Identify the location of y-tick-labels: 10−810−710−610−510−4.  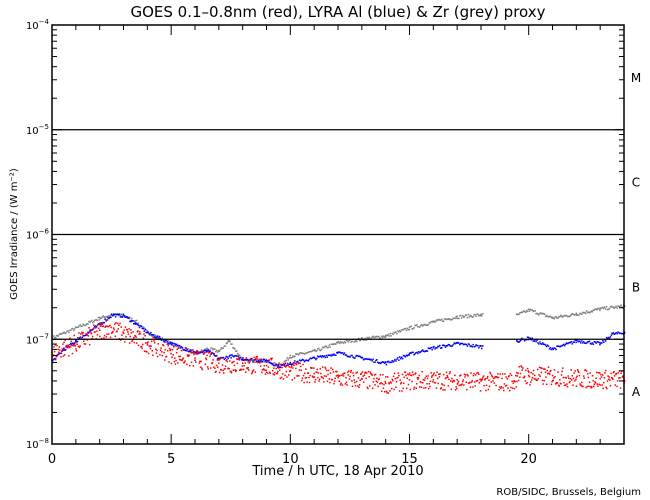
(38, 234).